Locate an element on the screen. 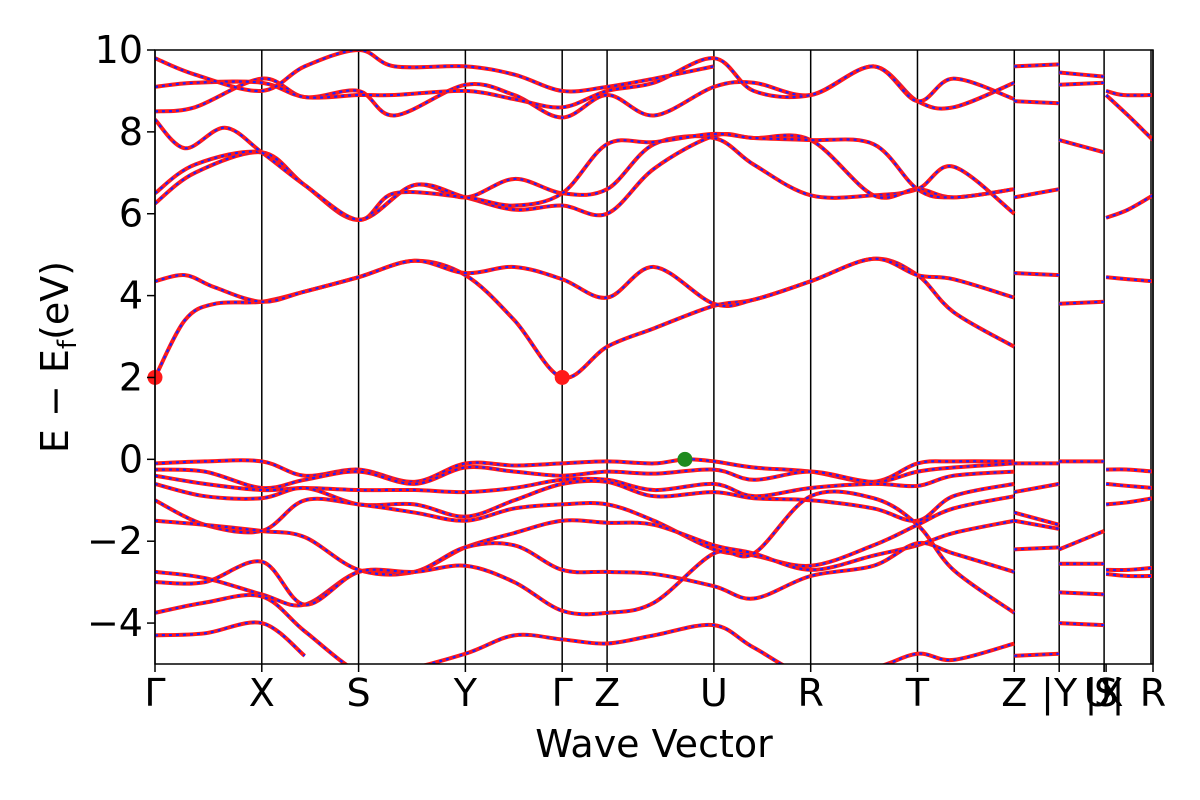  y-tick-label: 0 is located at coordinates (131, 459).